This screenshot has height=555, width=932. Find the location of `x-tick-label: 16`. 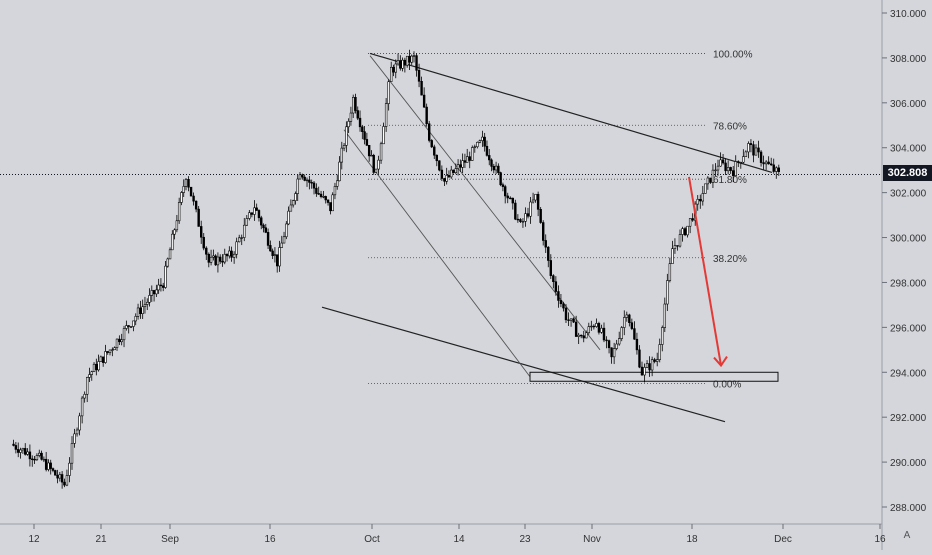

x-tick-label: 16 is located at coordinates (270, 539).